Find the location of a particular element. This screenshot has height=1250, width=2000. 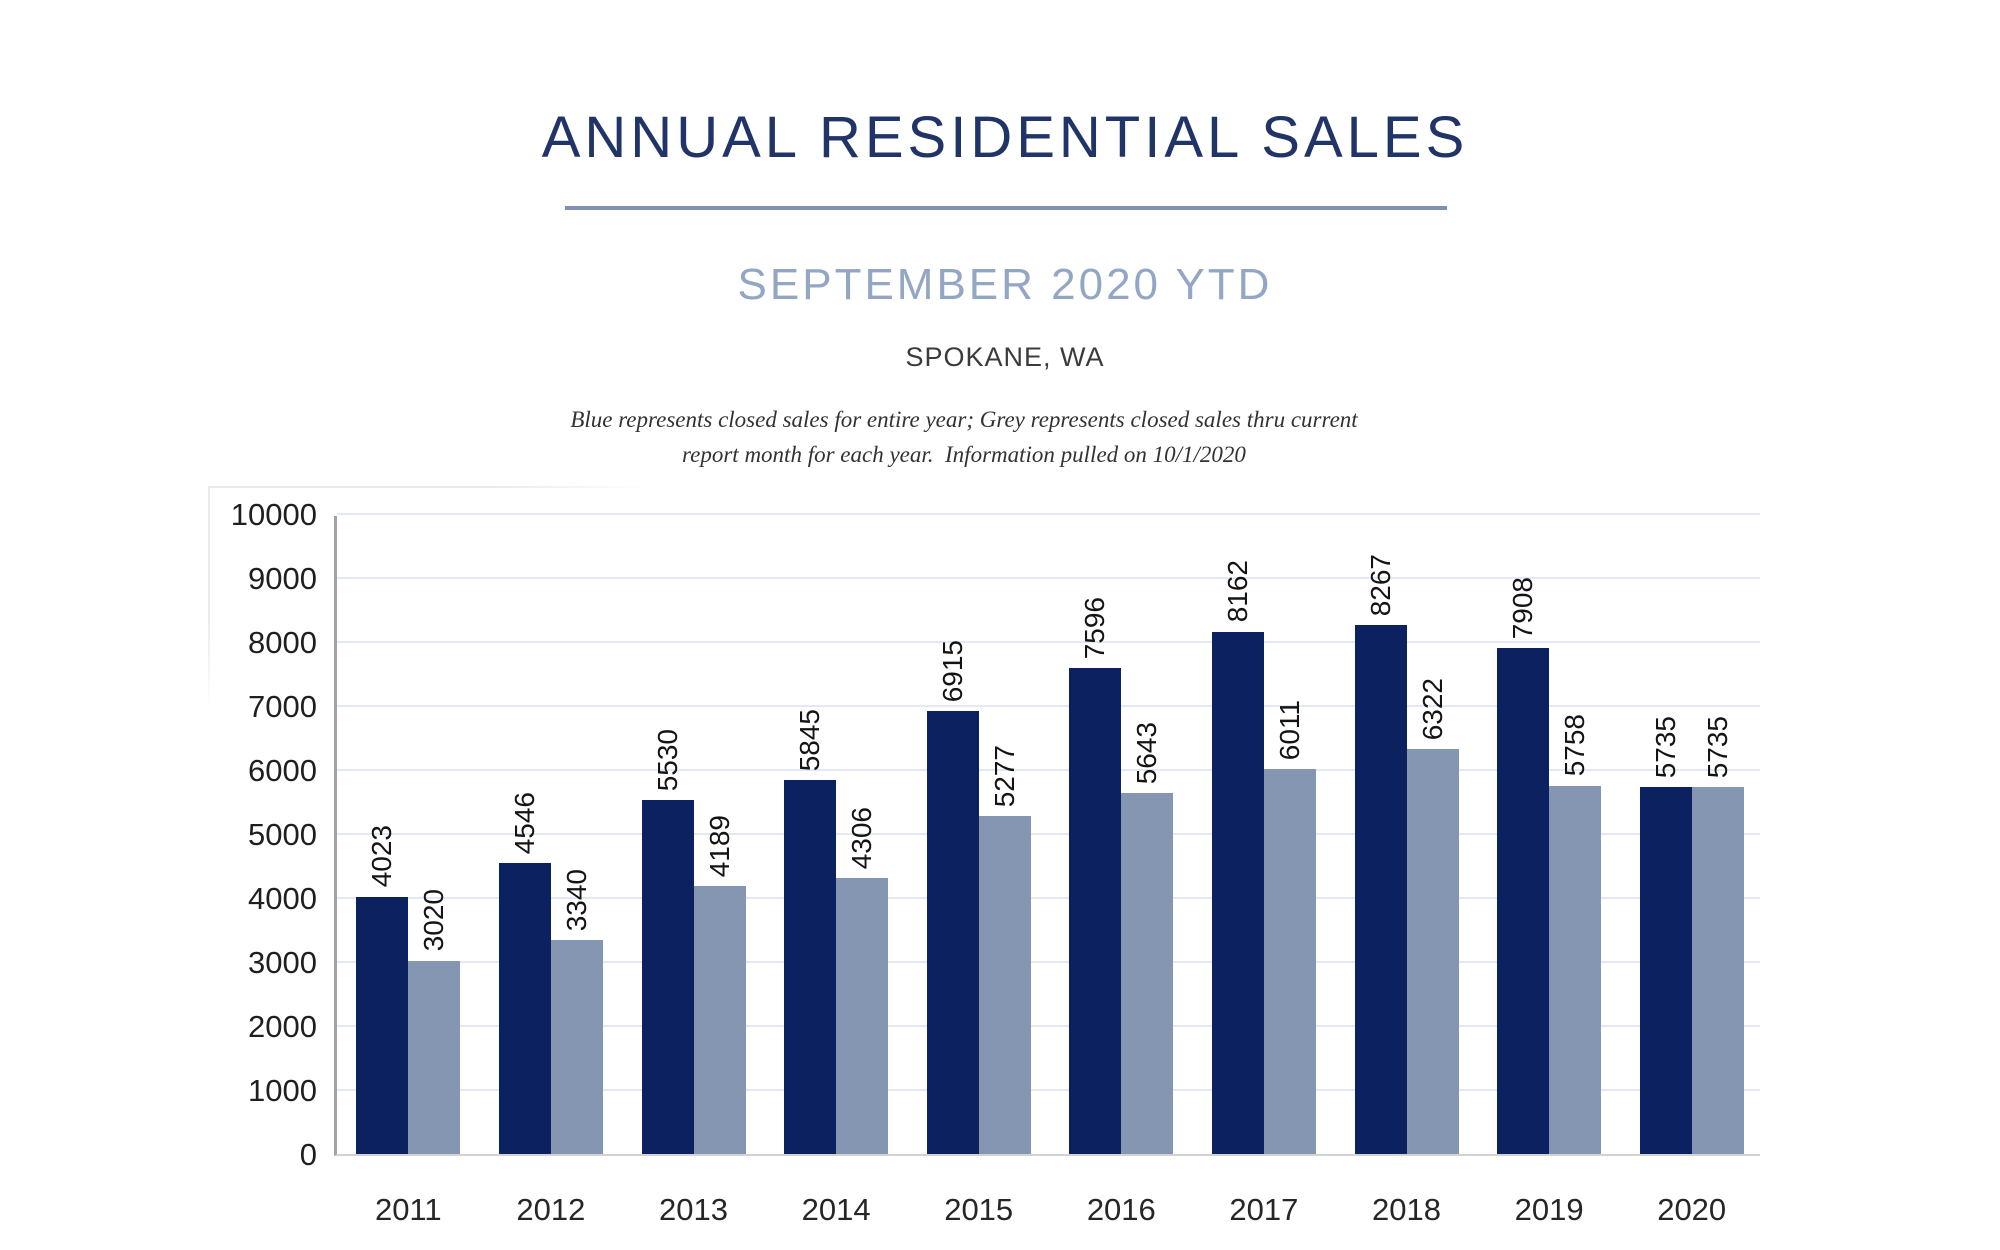

y-axis-tick-5000: 5000 is located at coordinates (282, 834).